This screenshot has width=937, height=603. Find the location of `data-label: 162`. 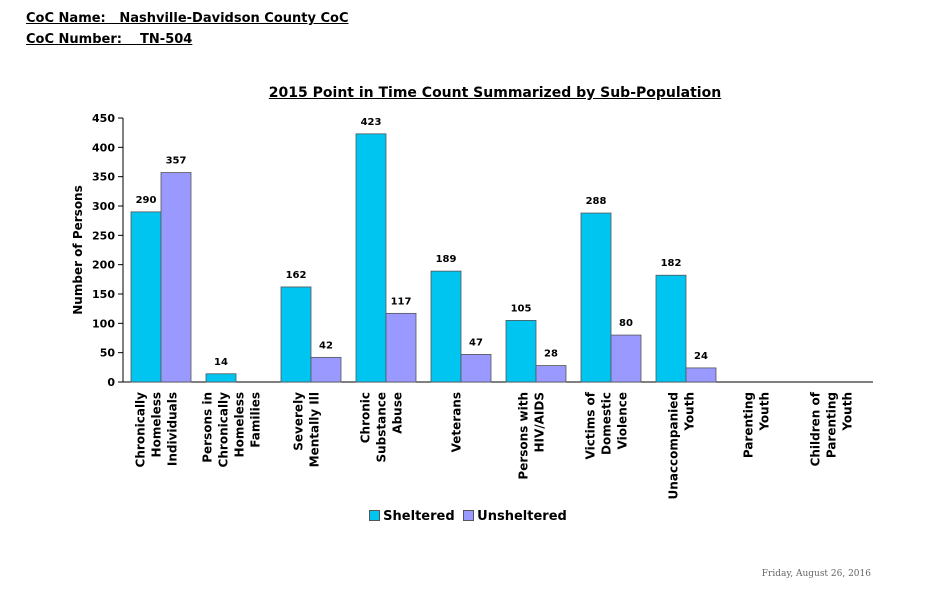

data-label: 162 is located at coordinates (296, 275).